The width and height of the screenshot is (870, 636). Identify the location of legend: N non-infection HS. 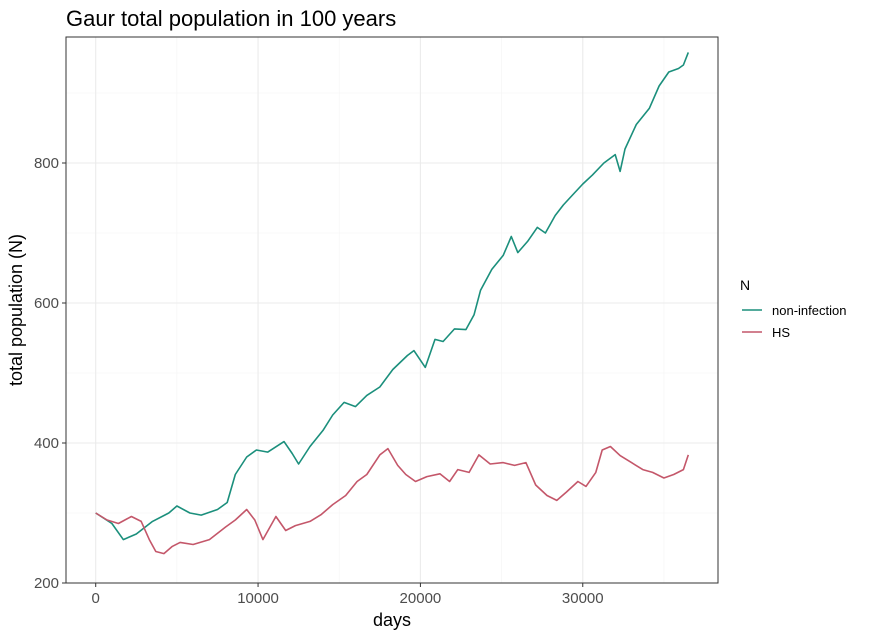
(793, 308).